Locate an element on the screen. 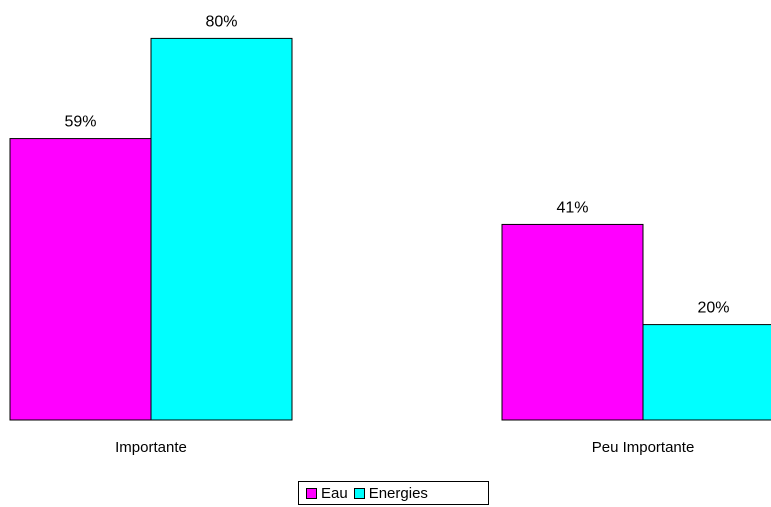 This screenshot has width=771, height=507. legend: Eau Energies is located at coordinates (393, 493).